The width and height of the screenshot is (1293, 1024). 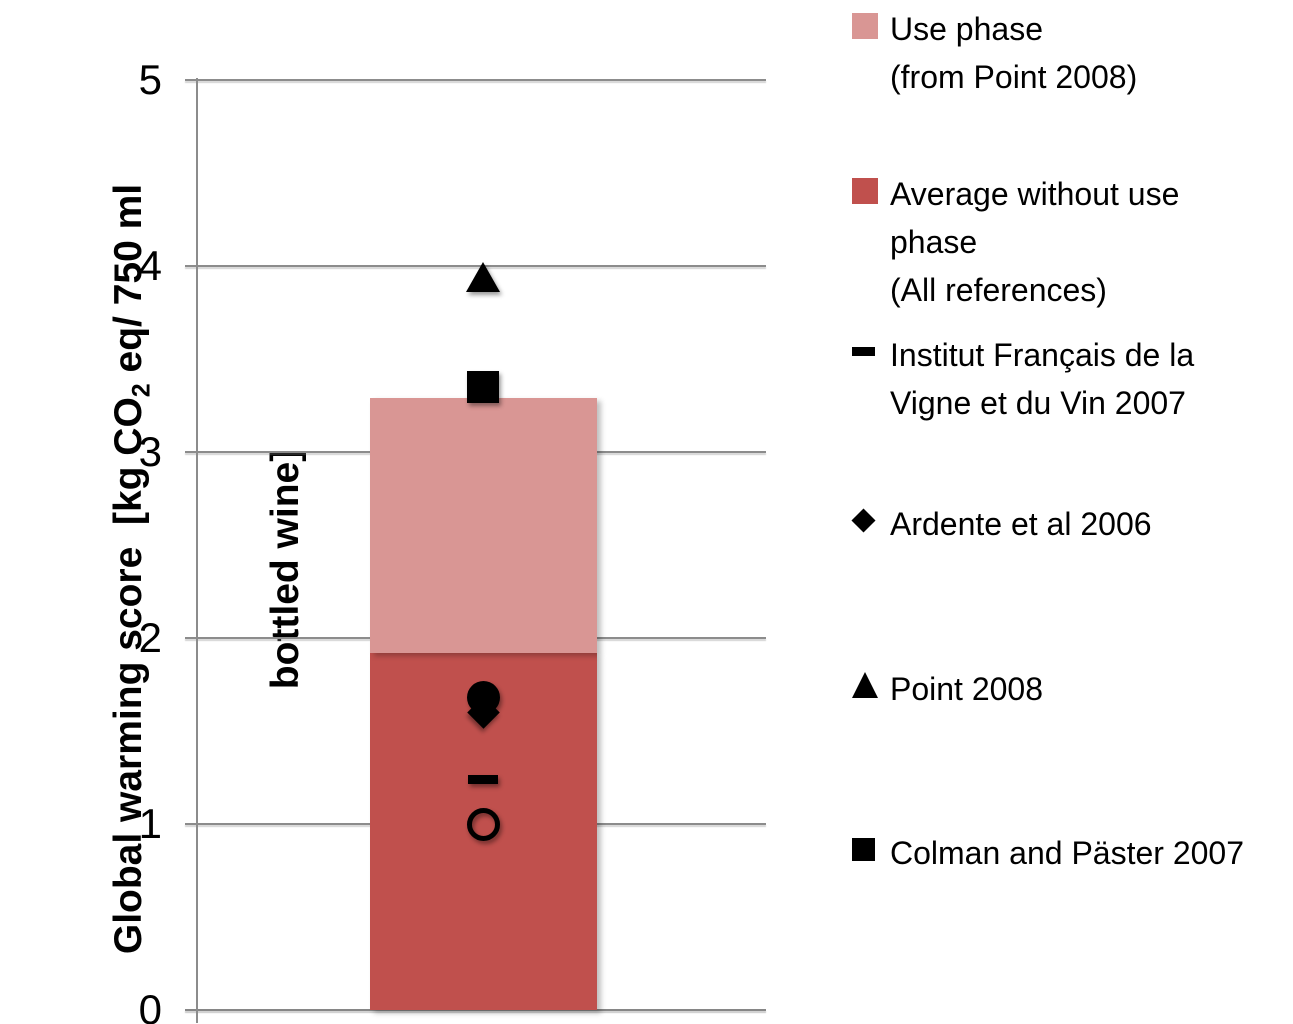 What do you see at coordinates (483, 525) in the screenshot?
I see `bar-segment-use-phase` at bounding box center [483, 525].